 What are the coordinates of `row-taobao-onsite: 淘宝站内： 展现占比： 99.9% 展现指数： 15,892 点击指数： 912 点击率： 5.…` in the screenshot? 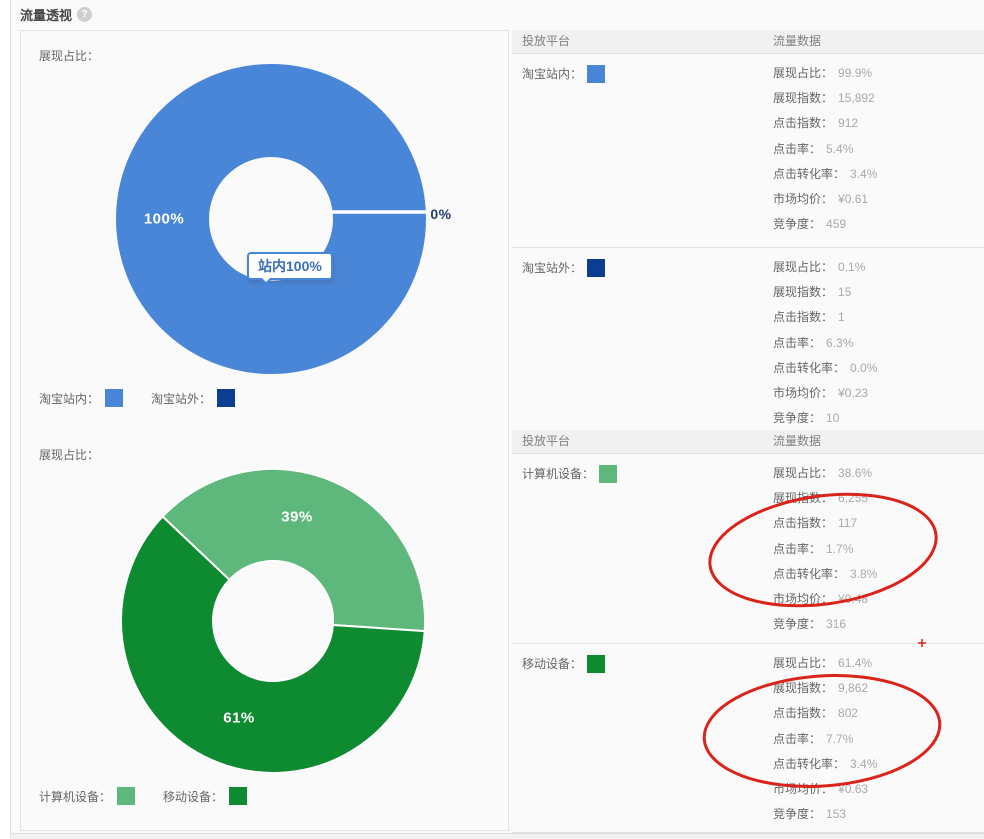 It's located at (748, 151).